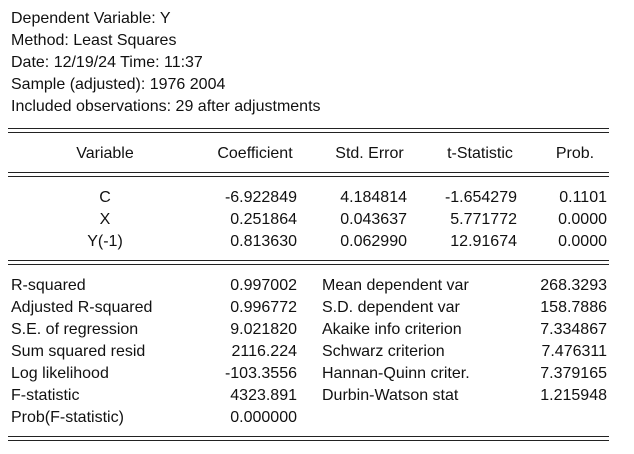 The image size is (634, 454). What do you see at coordinates (260, 197) in the screenshot?
I see `coefficient-value: -6.922849` at bounding box center [260, 197].